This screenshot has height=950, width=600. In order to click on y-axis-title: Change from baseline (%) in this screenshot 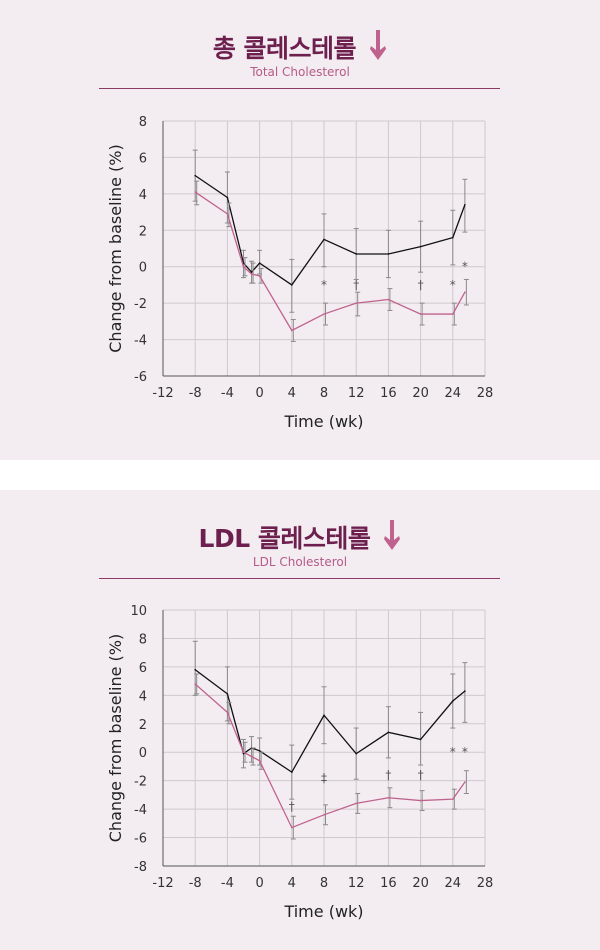, I will do `click(115, 738)`.